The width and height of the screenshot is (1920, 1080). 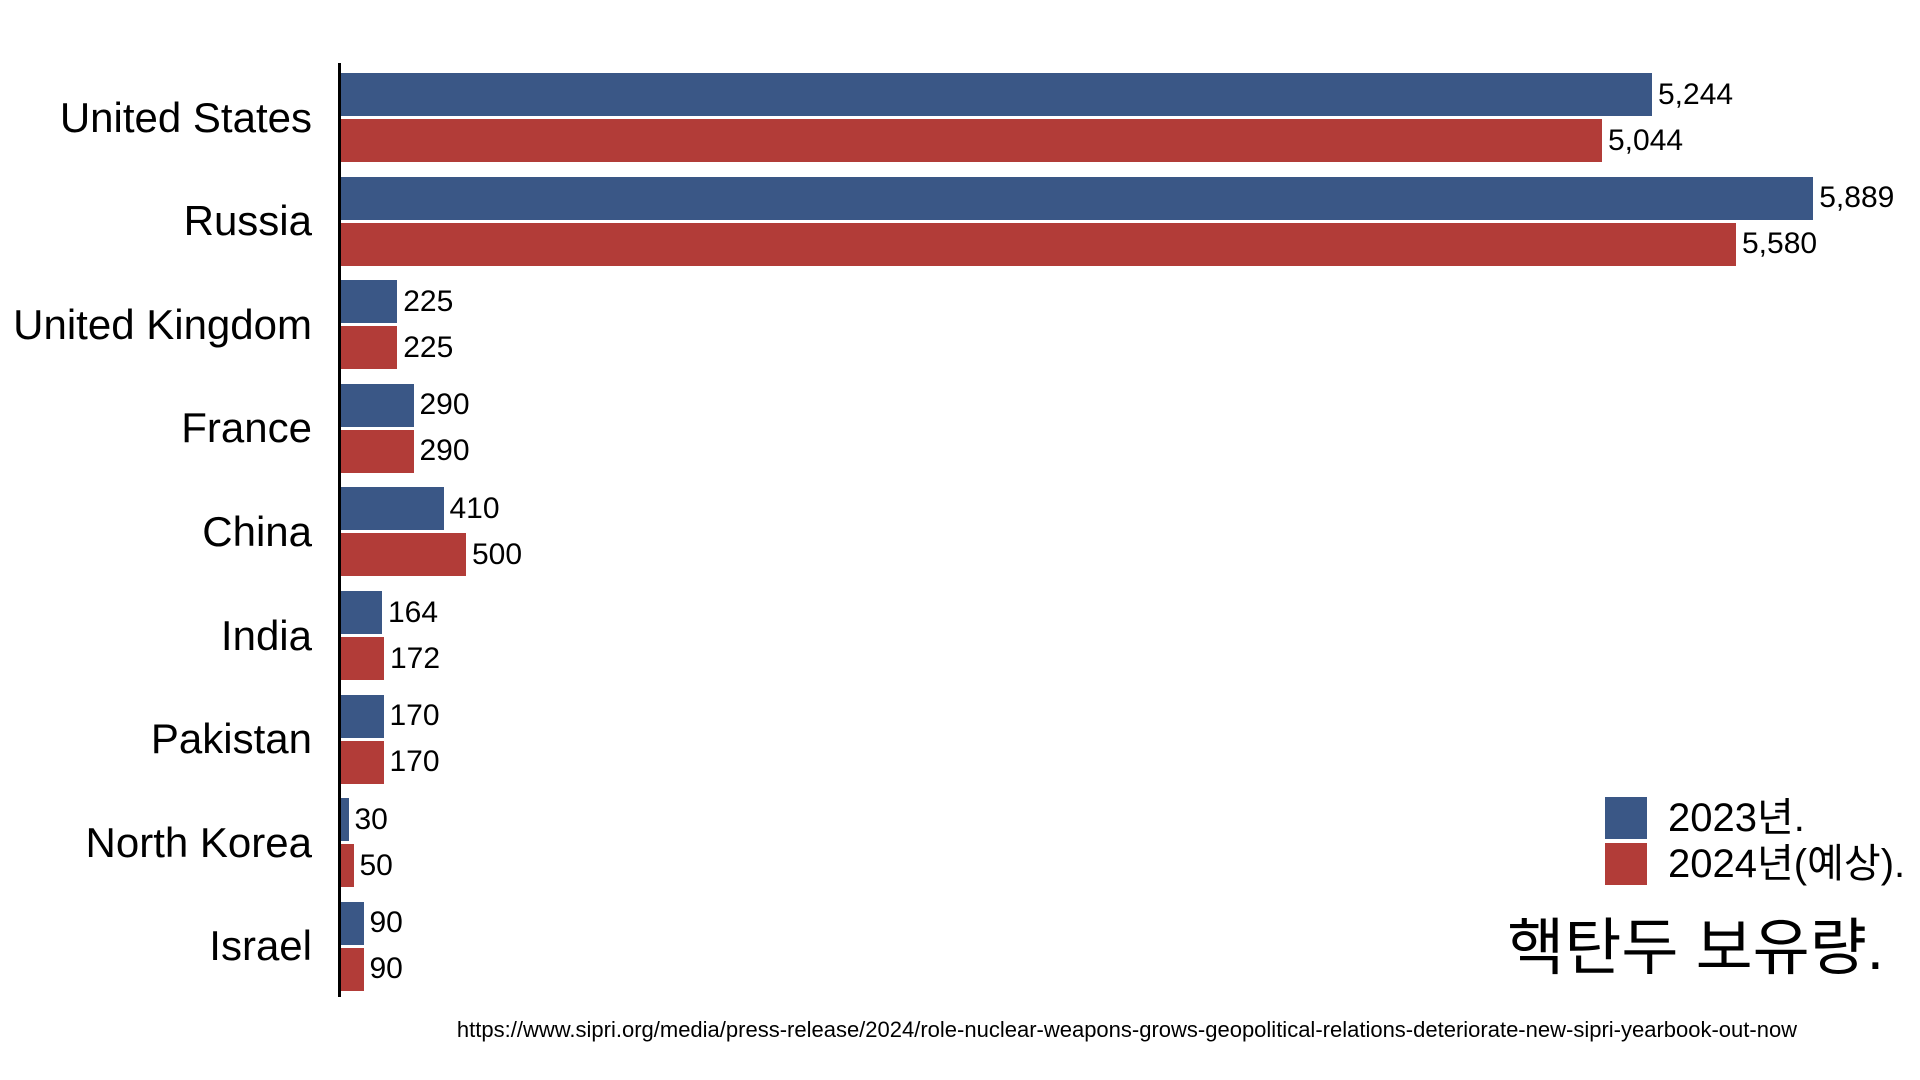 I want to click on legend-label-2023: 2023년., so click(x=1736, y=818).